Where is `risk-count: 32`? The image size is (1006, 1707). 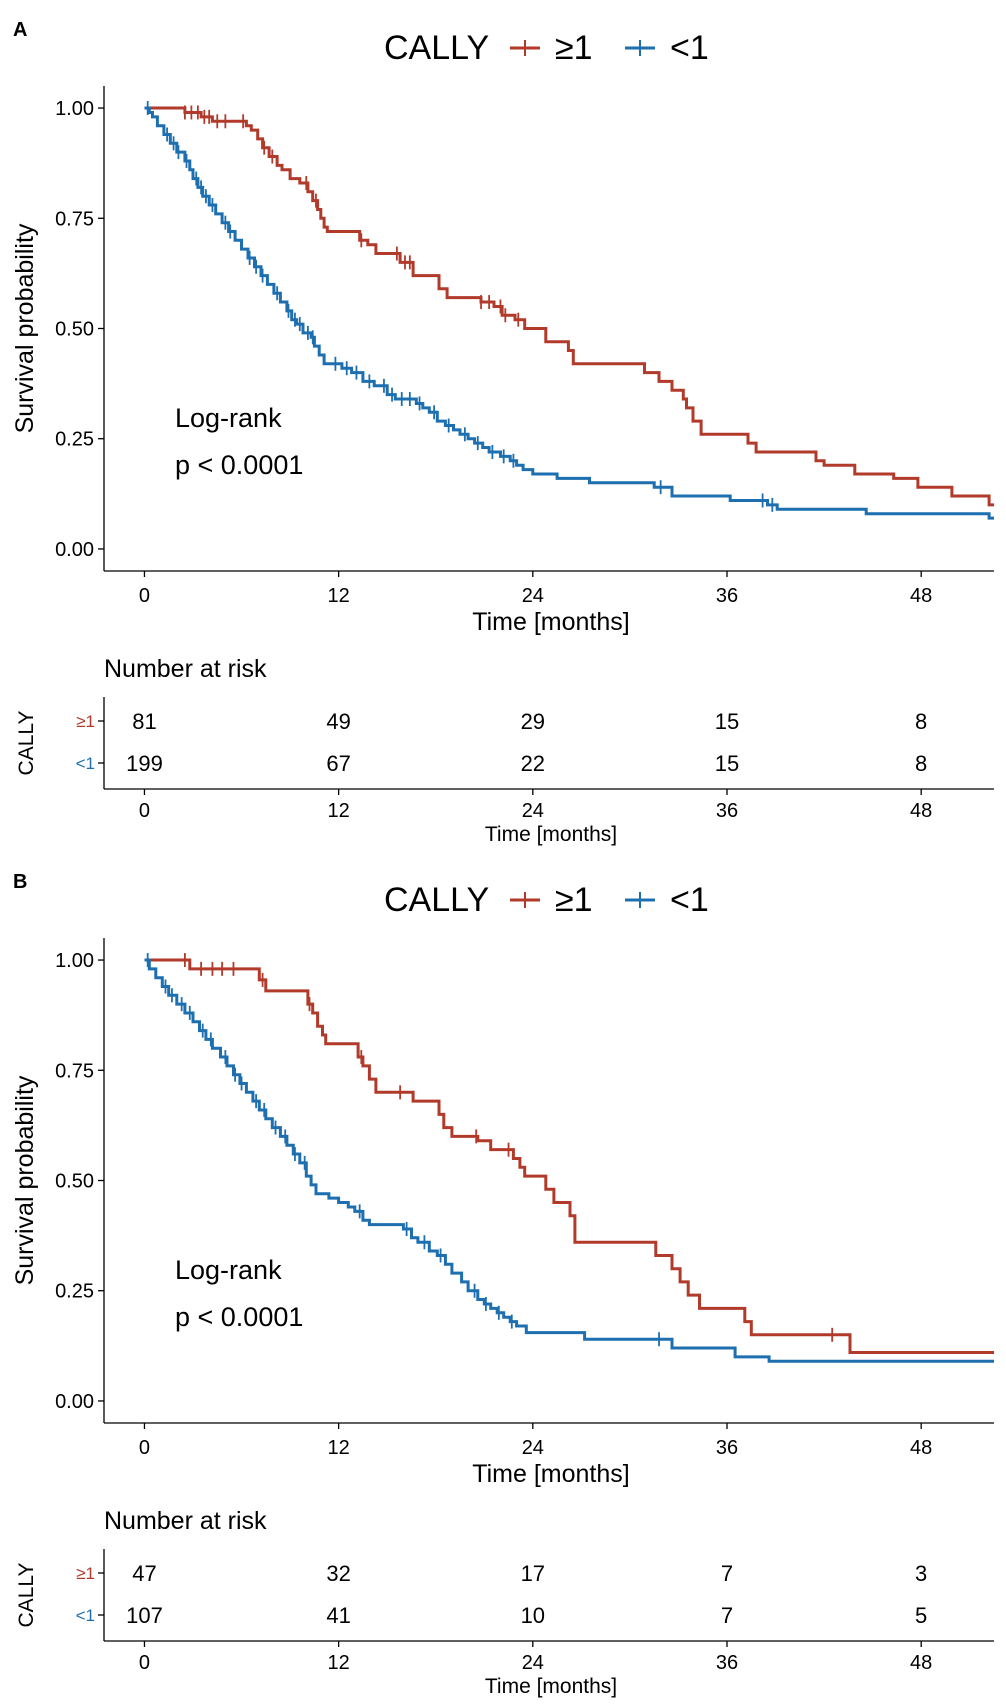
risk-count: 32 is located at coordinates (338, 1573).